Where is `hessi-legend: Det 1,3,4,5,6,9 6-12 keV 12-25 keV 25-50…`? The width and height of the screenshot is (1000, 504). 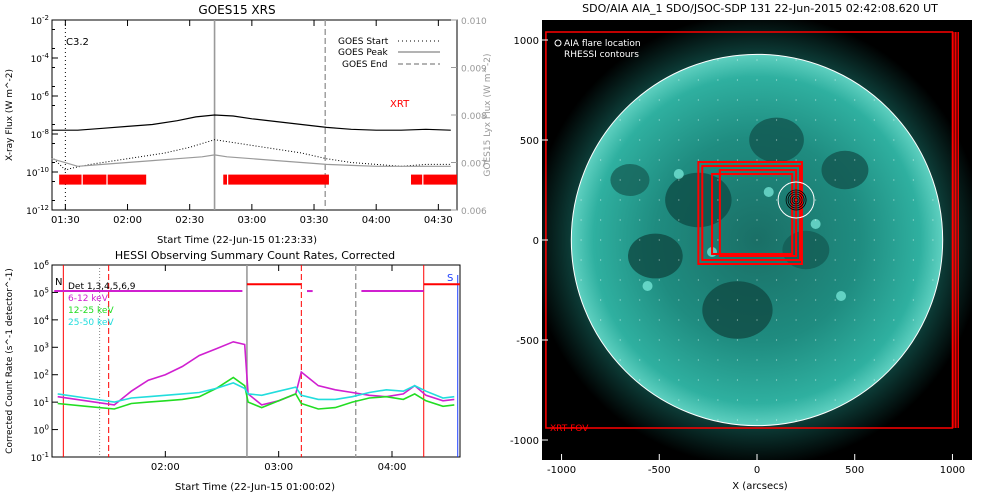 hessi-legend: Det 1,3,4,5,6,9 6-12 keV 12-25 keV 25-50… is located at coordinates (102, 305).